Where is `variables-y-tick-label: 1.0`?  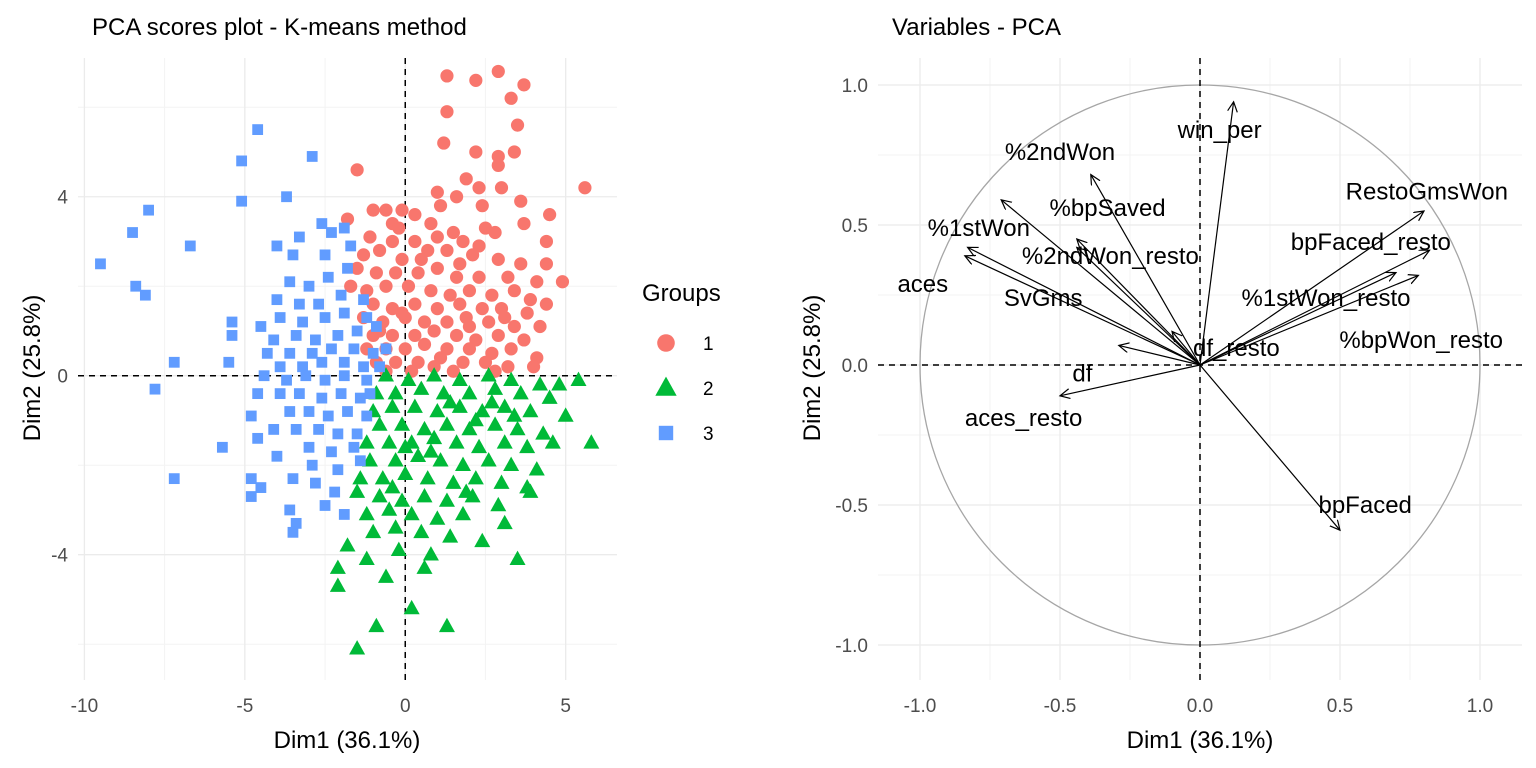 variables-y-tick-label: 1.0 is located at coordinates (855, 86).